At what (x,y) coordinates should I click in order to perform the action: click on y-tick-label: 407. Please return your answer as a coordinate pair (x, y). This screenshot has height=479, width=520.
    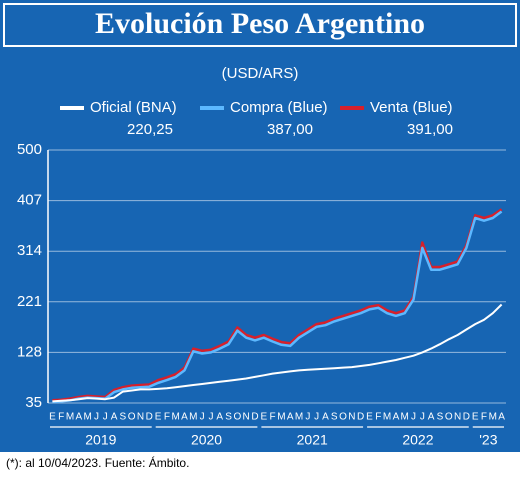
    Looking at the image, I should click on (29, 200).